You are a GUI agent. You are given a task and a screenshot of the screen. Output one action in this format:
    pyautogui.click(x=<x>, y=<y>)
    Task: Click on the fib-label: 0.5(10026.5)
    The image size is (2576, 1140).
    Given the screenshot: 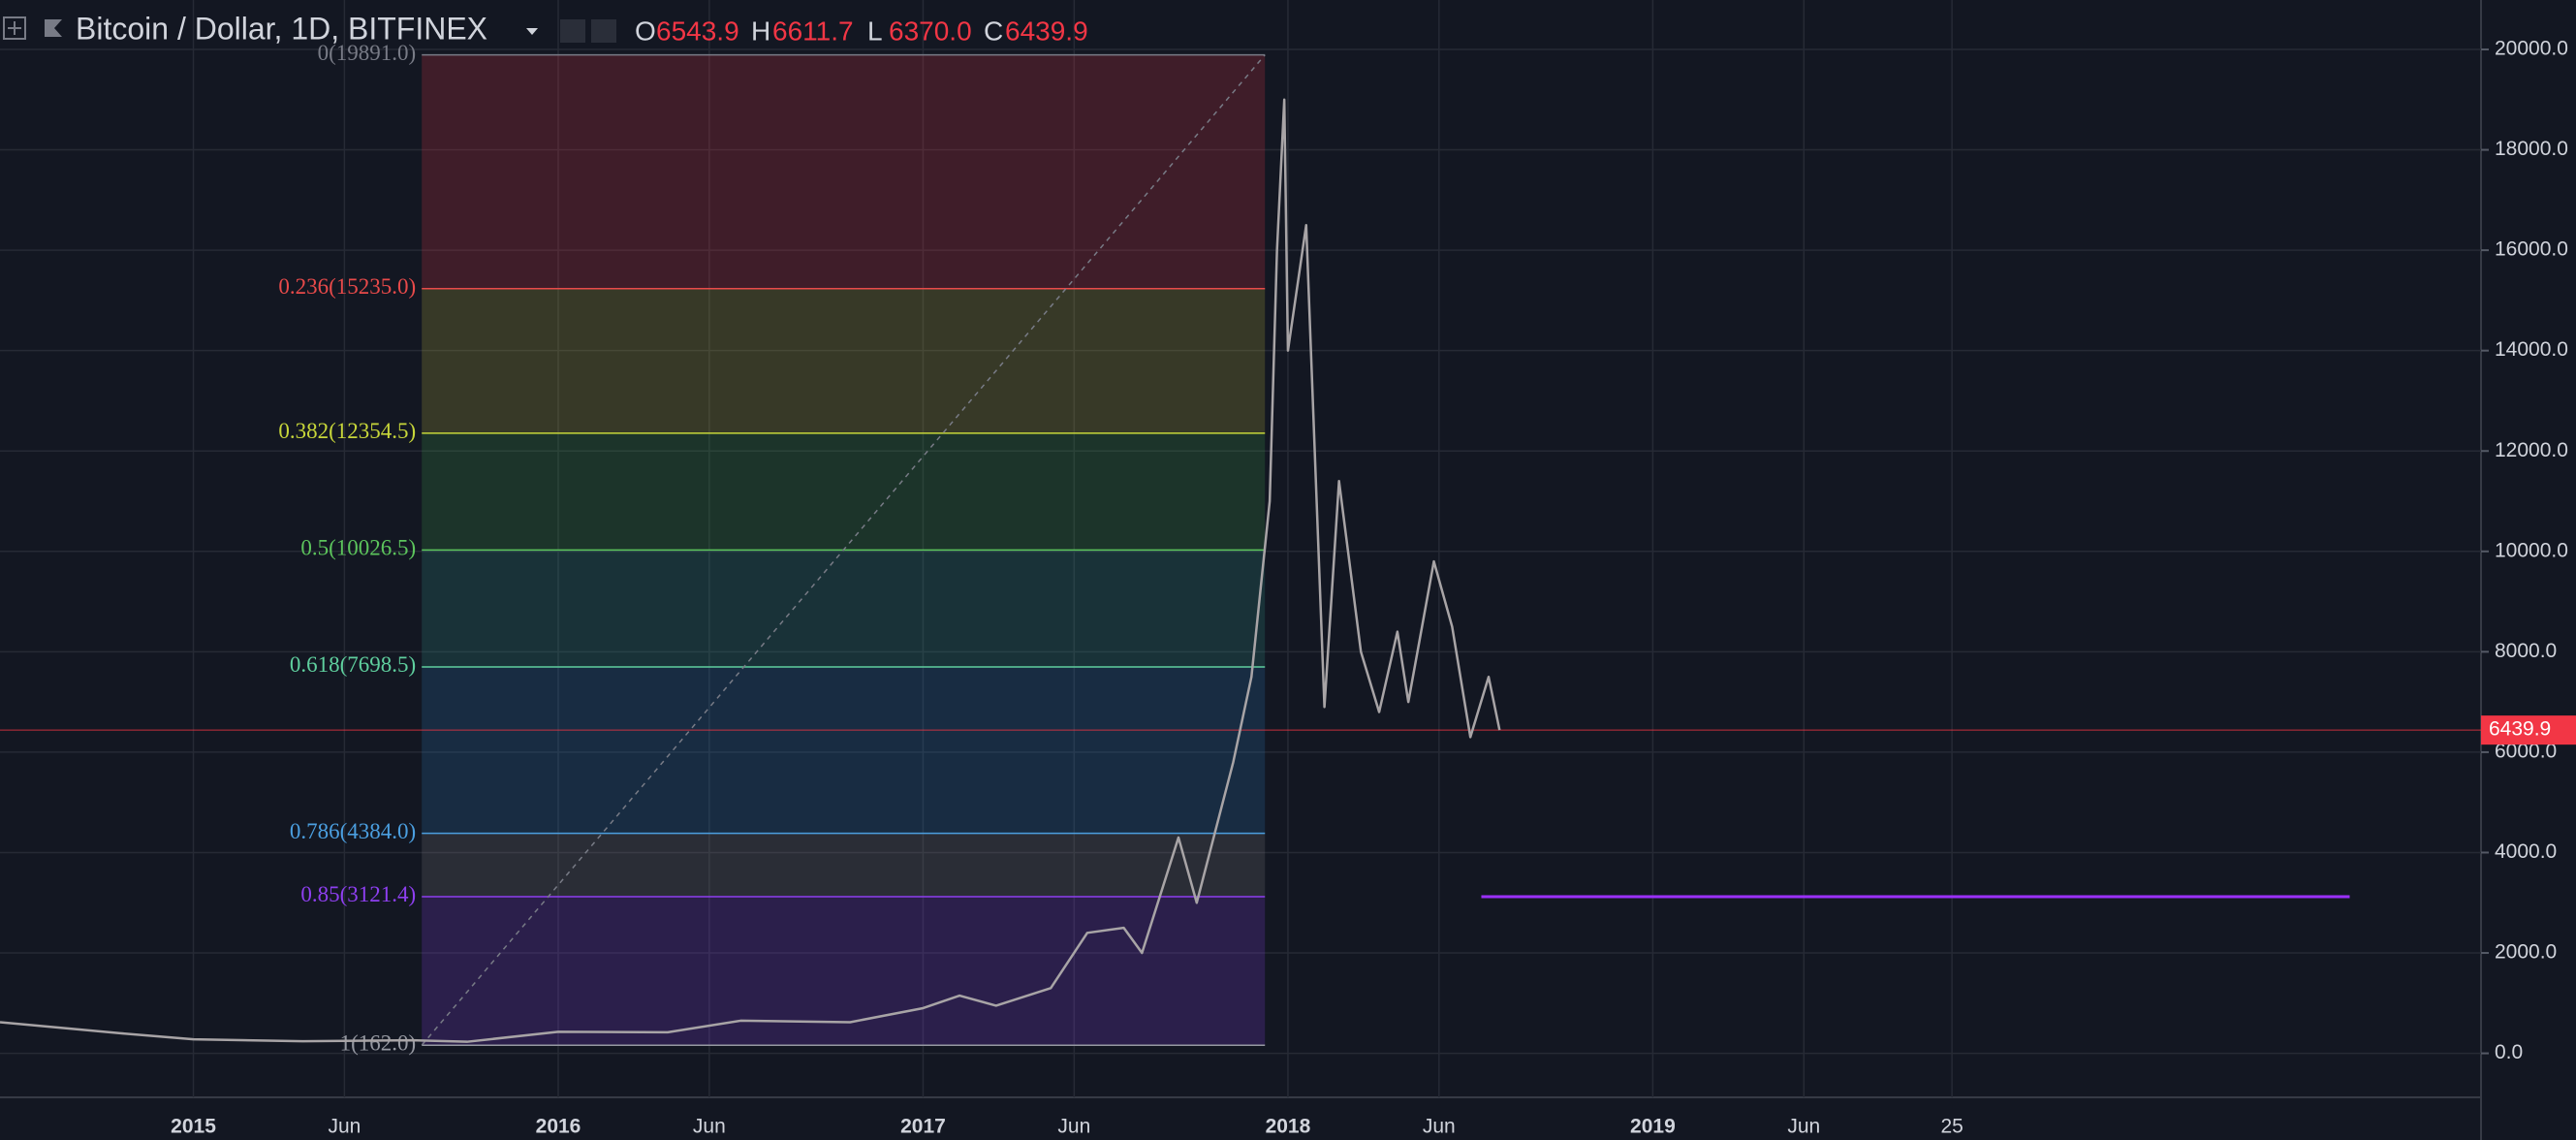 What is the action you would take?
    pyautogui.click(x=358, y=548)
    